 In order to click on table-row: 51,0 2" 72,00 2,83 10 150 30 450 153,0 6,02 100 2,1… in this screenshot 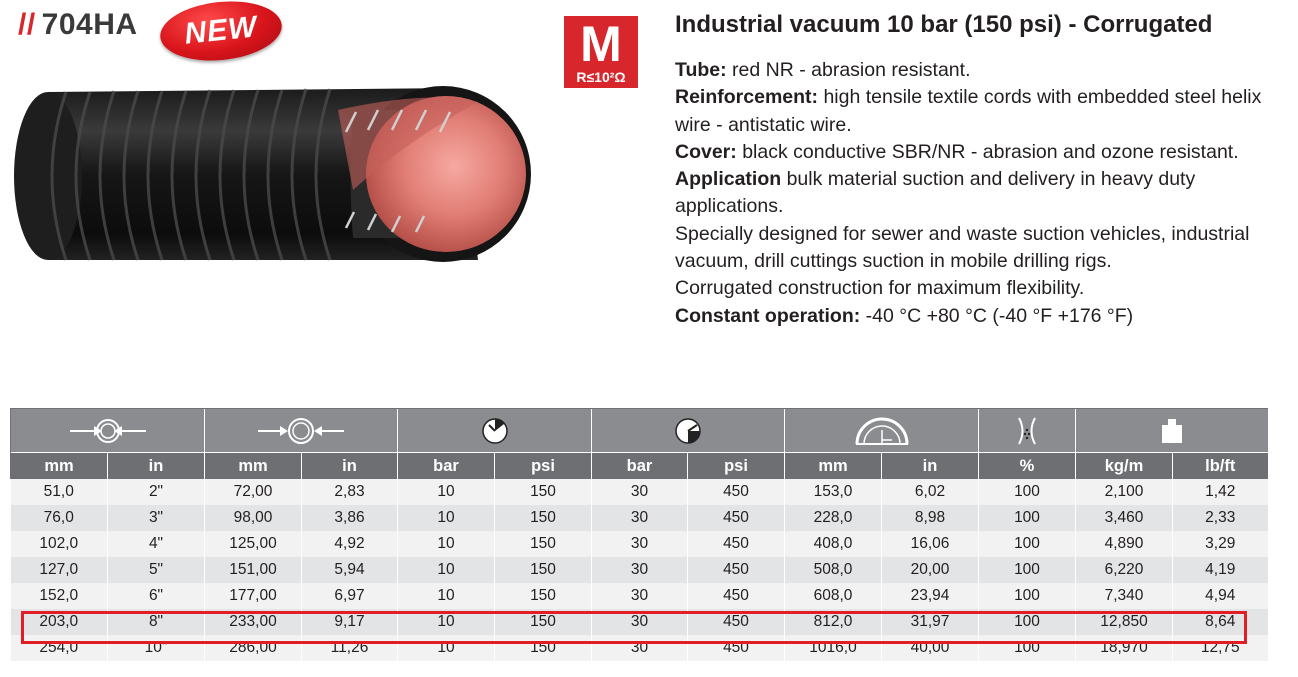, I will do `click(639, 492)`.